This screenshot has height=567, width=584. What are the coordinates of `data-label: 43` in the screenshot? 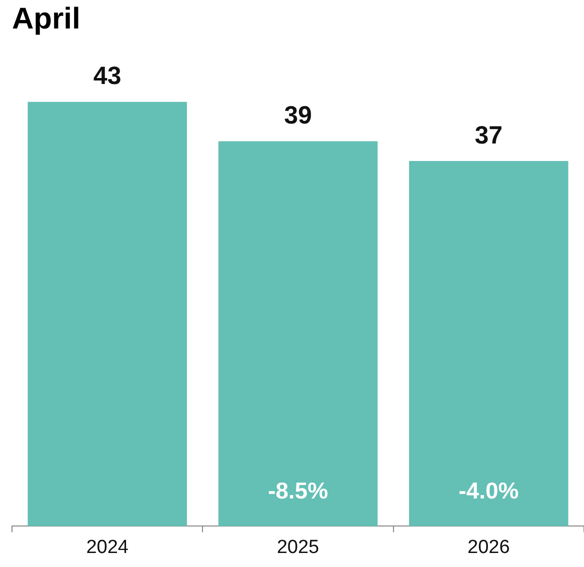 It's located at (107, 76).